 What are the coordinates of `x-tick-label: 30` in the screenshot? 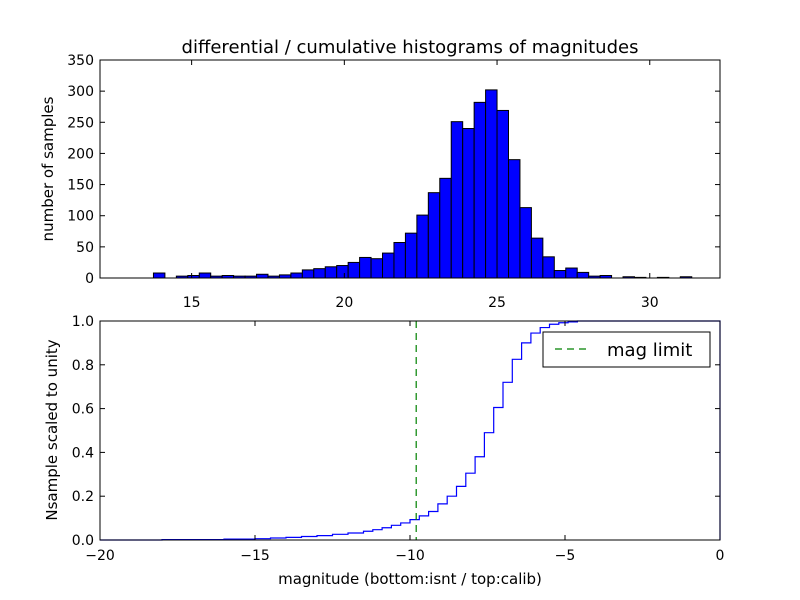 It's located at (650, 303).